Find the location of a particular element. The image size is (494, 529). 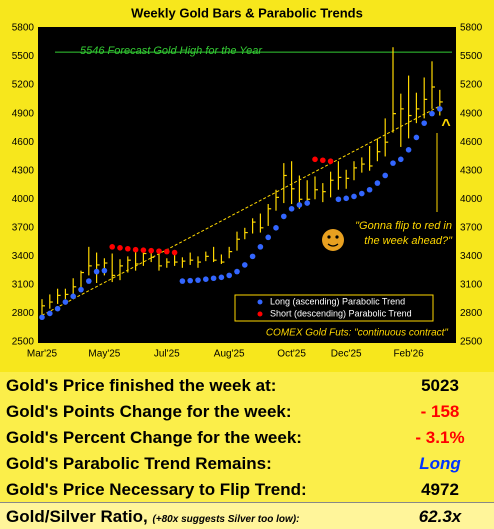

annotation: "Gonna flip to red in is located at coordinates (403, 226).